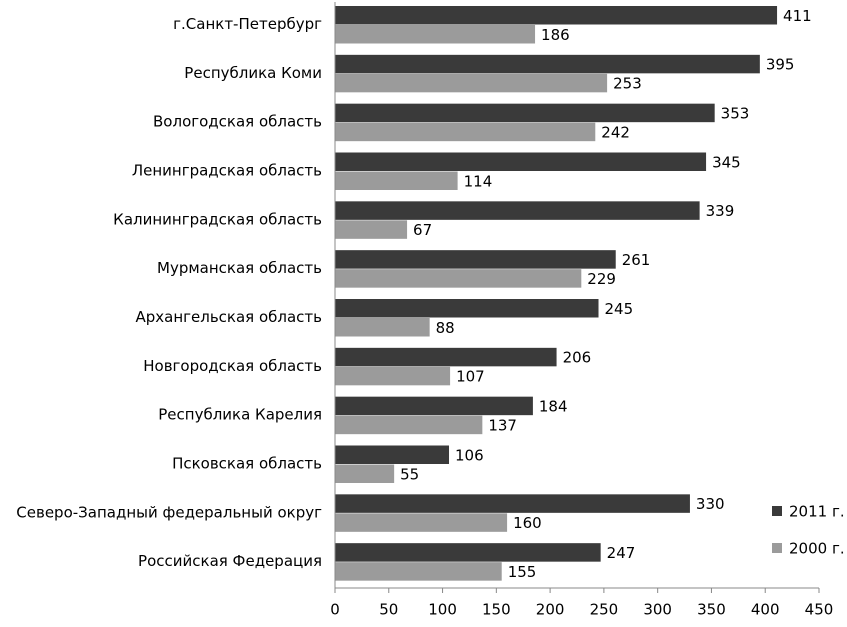 The height and width of the screenshot is (627, 847). I want to click on x-tick-label: 400, so click(765, 610).